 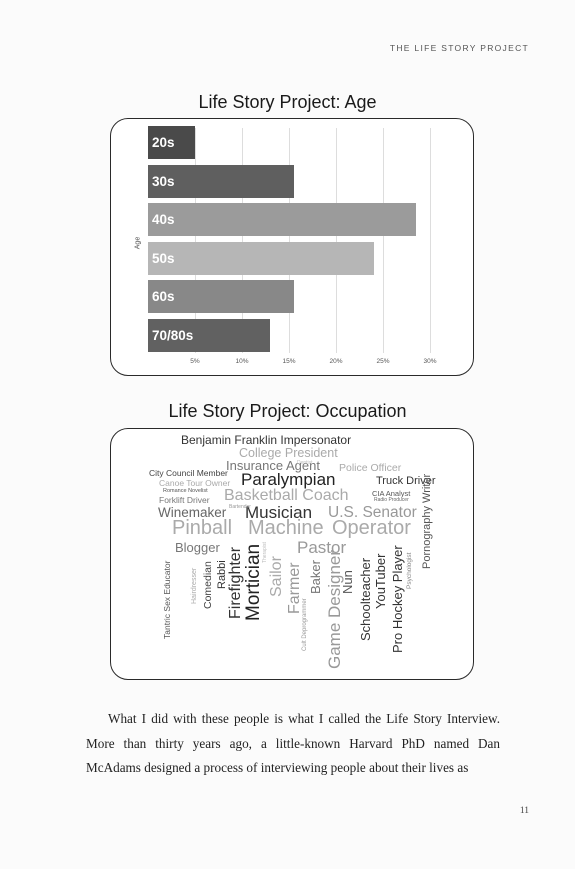 I want to click on occupation-word: Sailor, so click(x=276, y=576).